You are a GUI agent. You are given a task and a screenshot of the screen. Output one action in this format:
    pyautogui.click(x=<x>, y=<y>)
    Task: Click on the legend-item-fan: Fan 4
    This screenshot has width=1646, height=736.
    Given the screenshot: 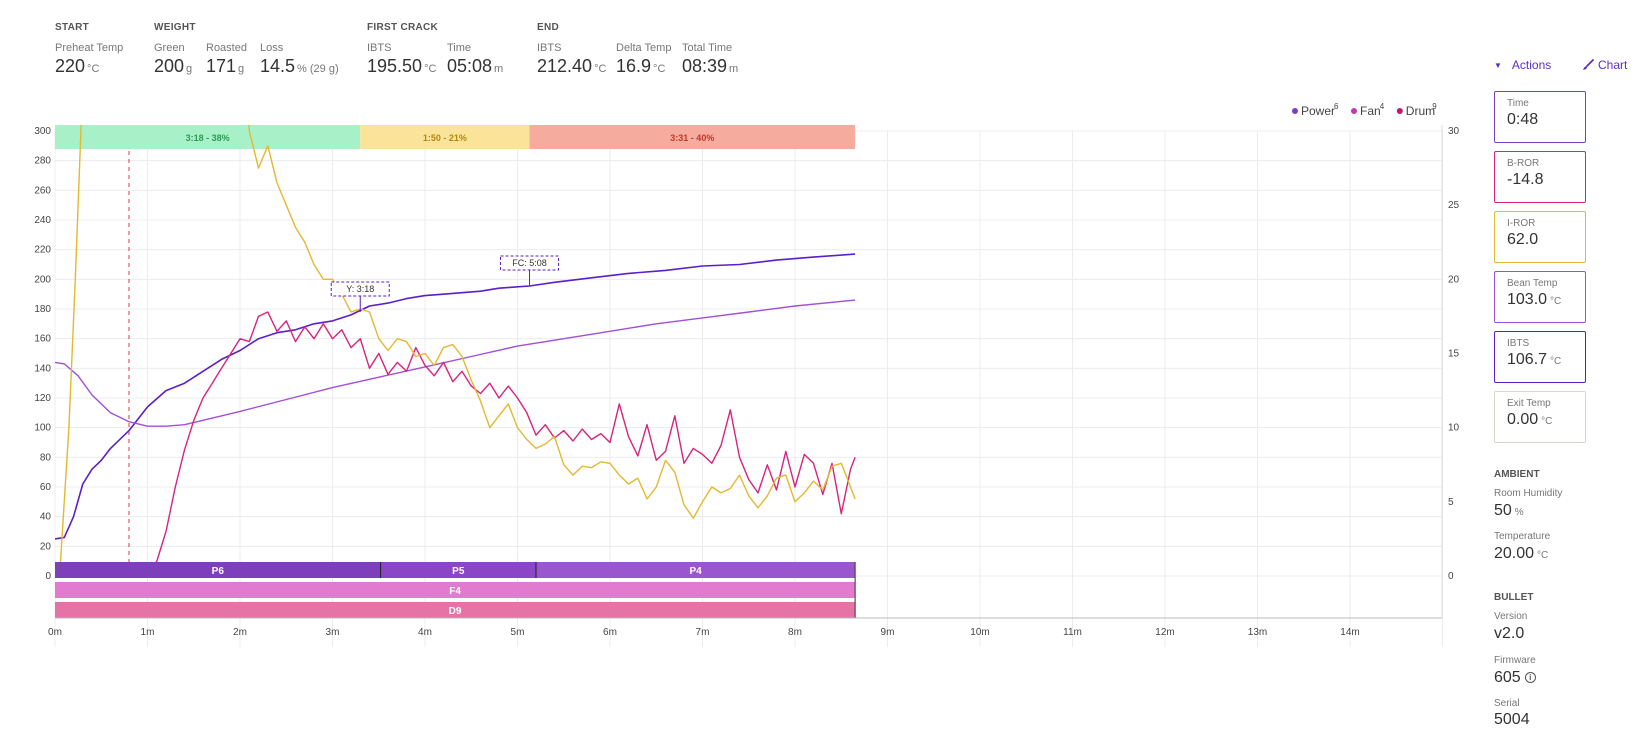 What is the action you would take?
    pyautogui.click(x=1368, y=110)
    